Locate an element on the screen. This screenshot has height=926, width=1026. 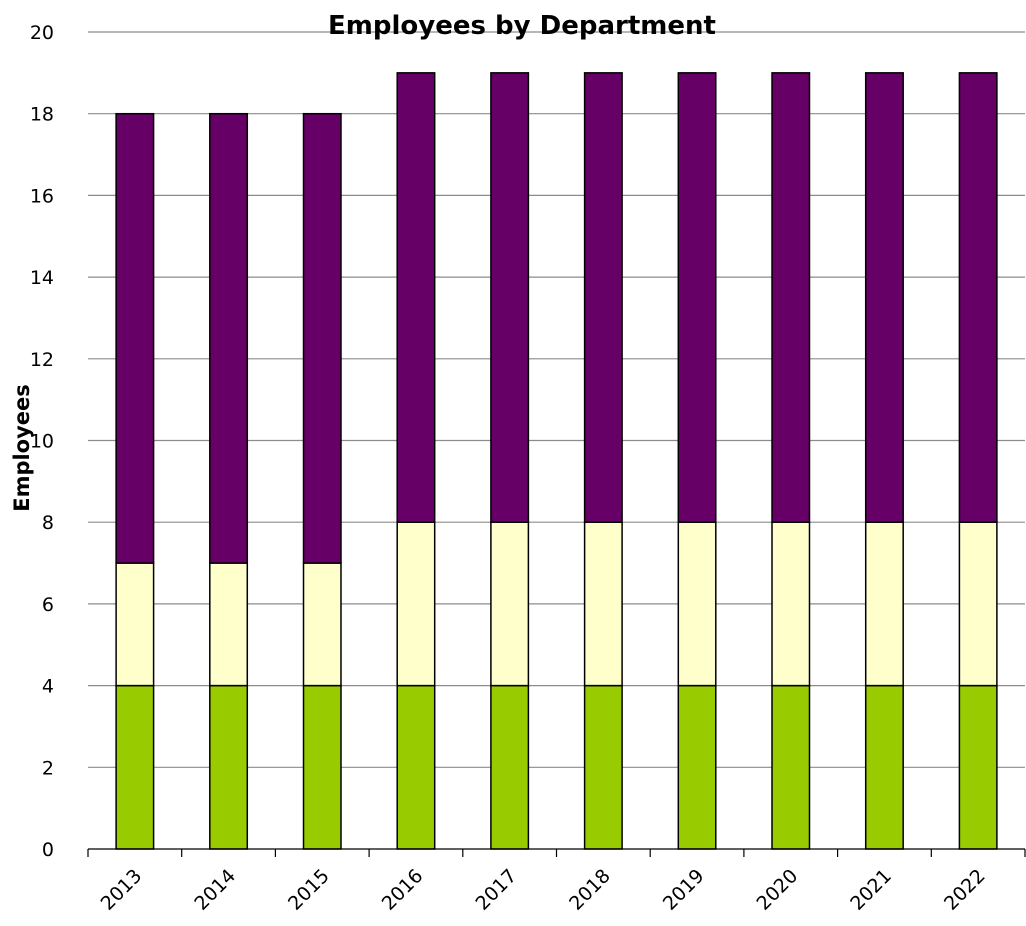
y-tick-label: 16 is located at coordinates (42, 196).